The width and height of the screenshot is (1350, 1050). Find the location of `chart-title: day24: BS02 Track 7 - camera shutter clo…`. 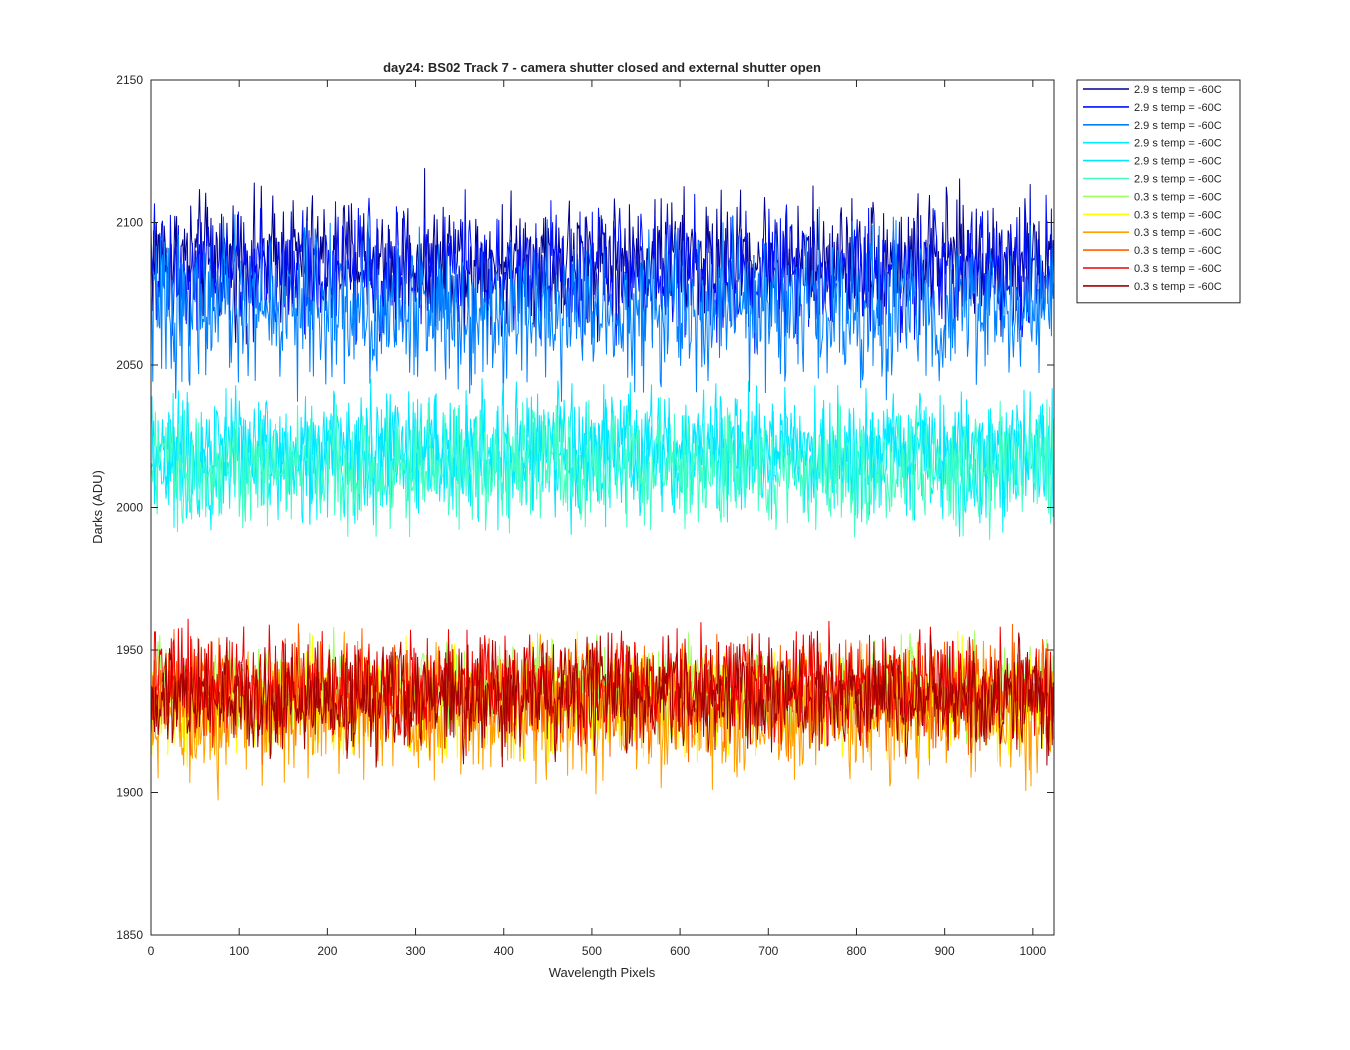

chart-title: day24: BS02 Track 7 - camera shutter clo… is located at coordinates (602, 67).